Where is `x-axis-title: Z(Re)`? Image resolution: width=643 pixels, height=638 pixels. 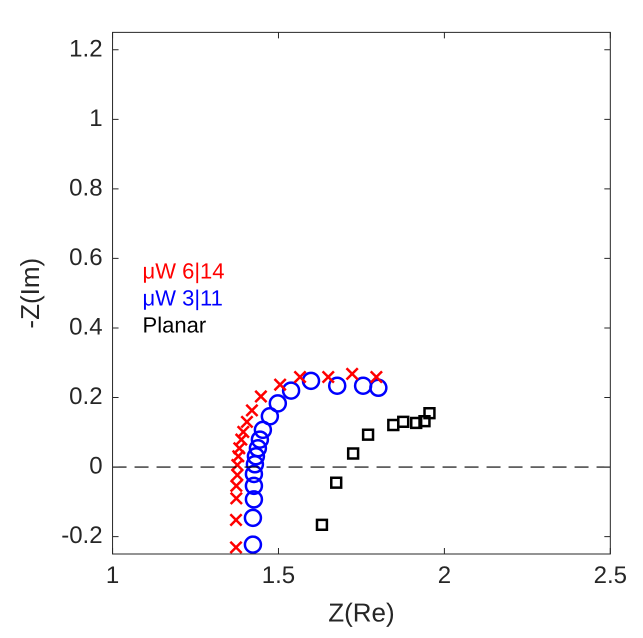 x-axis-title: Z(Re) is located at coordinates (361, 613).